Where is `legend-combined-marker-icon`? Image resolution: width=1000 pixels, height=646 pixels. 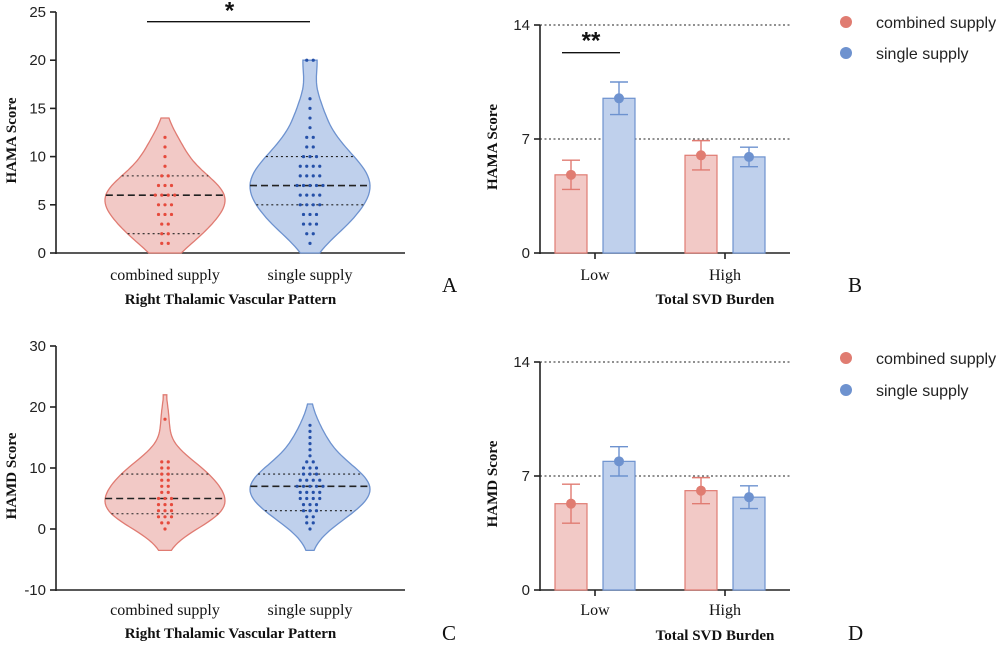 legend-combined-marker-icon is located at coordinates (846, 22).